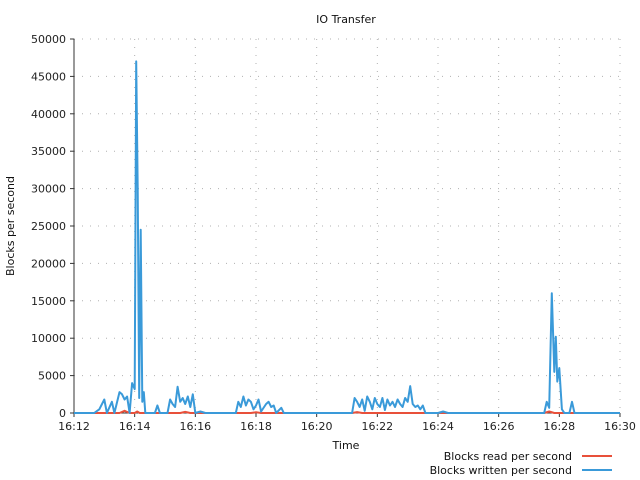  Describe the element at coordinates (620, 426) in the screenshot. I see `x-tick-label-9: 16:30` at that location.